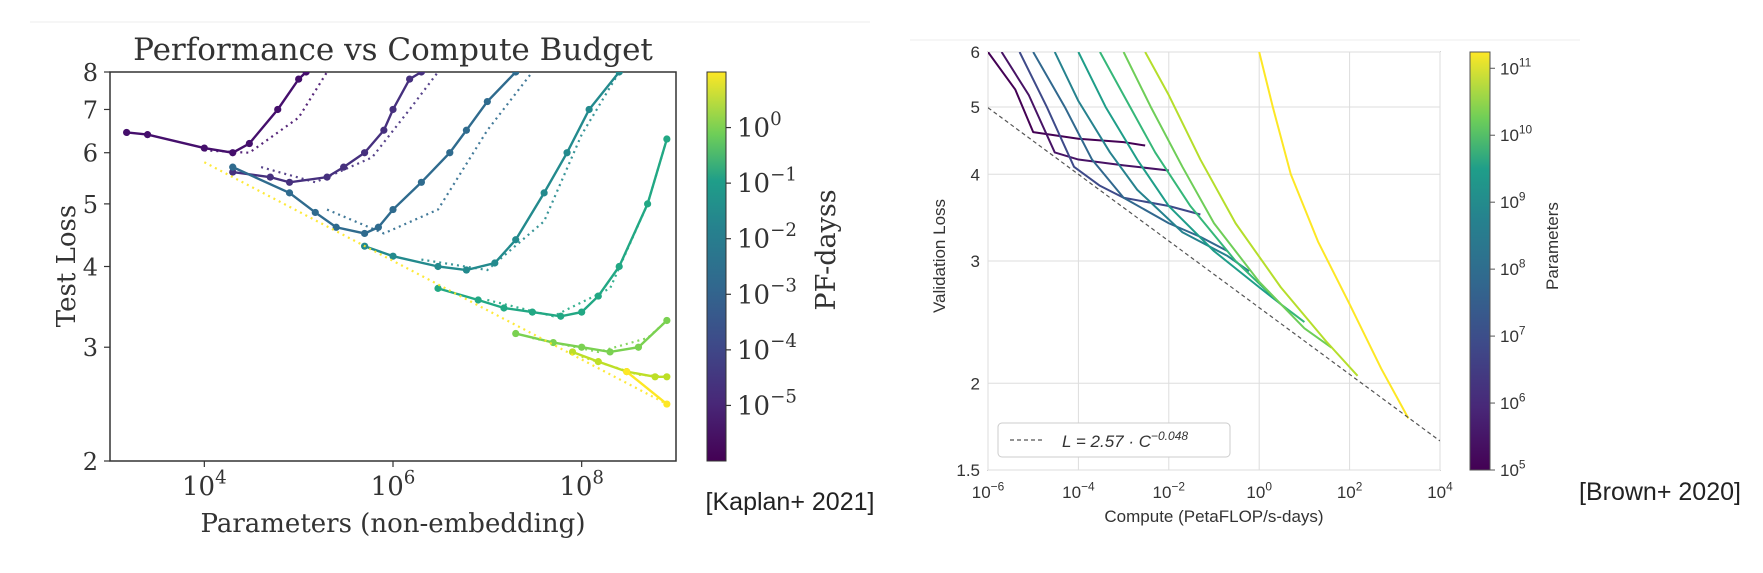  I want to click on right-legend: L = 2.57 · C−0.048, so click(1114, 440).